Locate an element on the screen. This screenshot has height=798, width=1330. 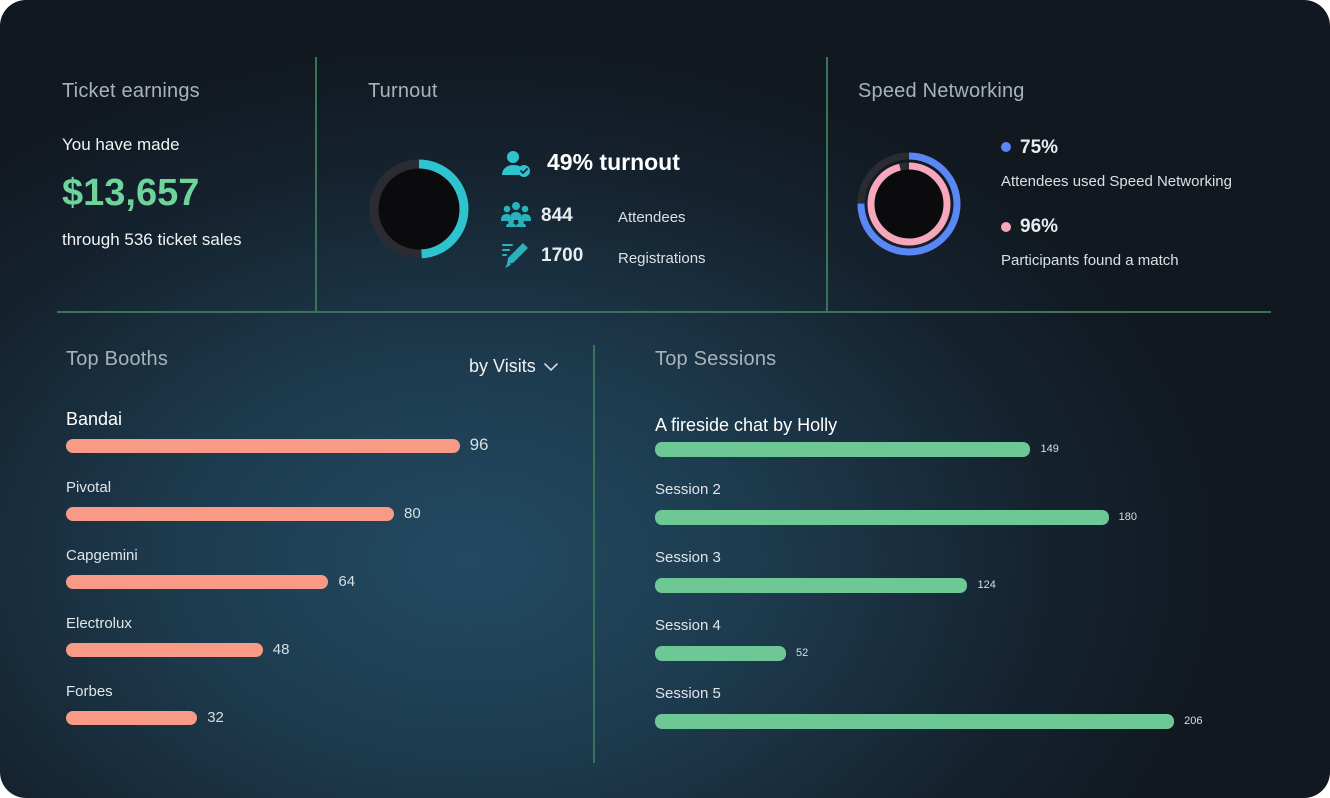
registration-pencil-icon is located at coordinates (515, 255).